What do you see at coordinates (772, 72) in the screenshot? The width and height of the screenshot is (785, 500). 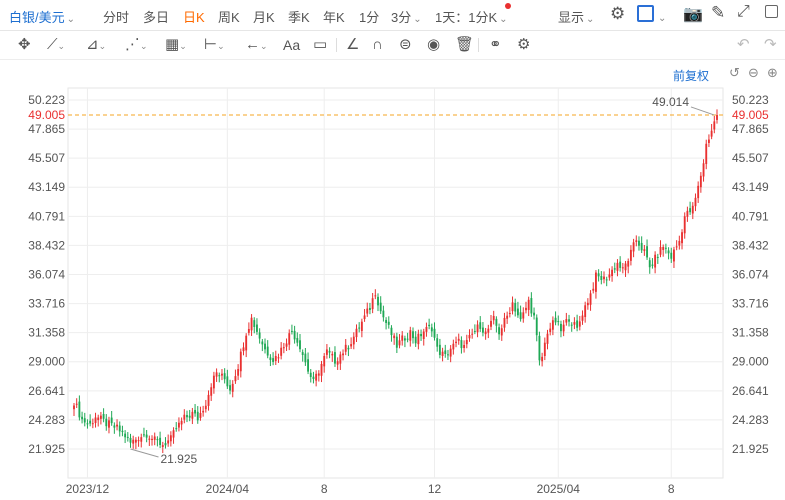 I see `zoom-in-icon: ⊕` at bounding box center [772, 72].